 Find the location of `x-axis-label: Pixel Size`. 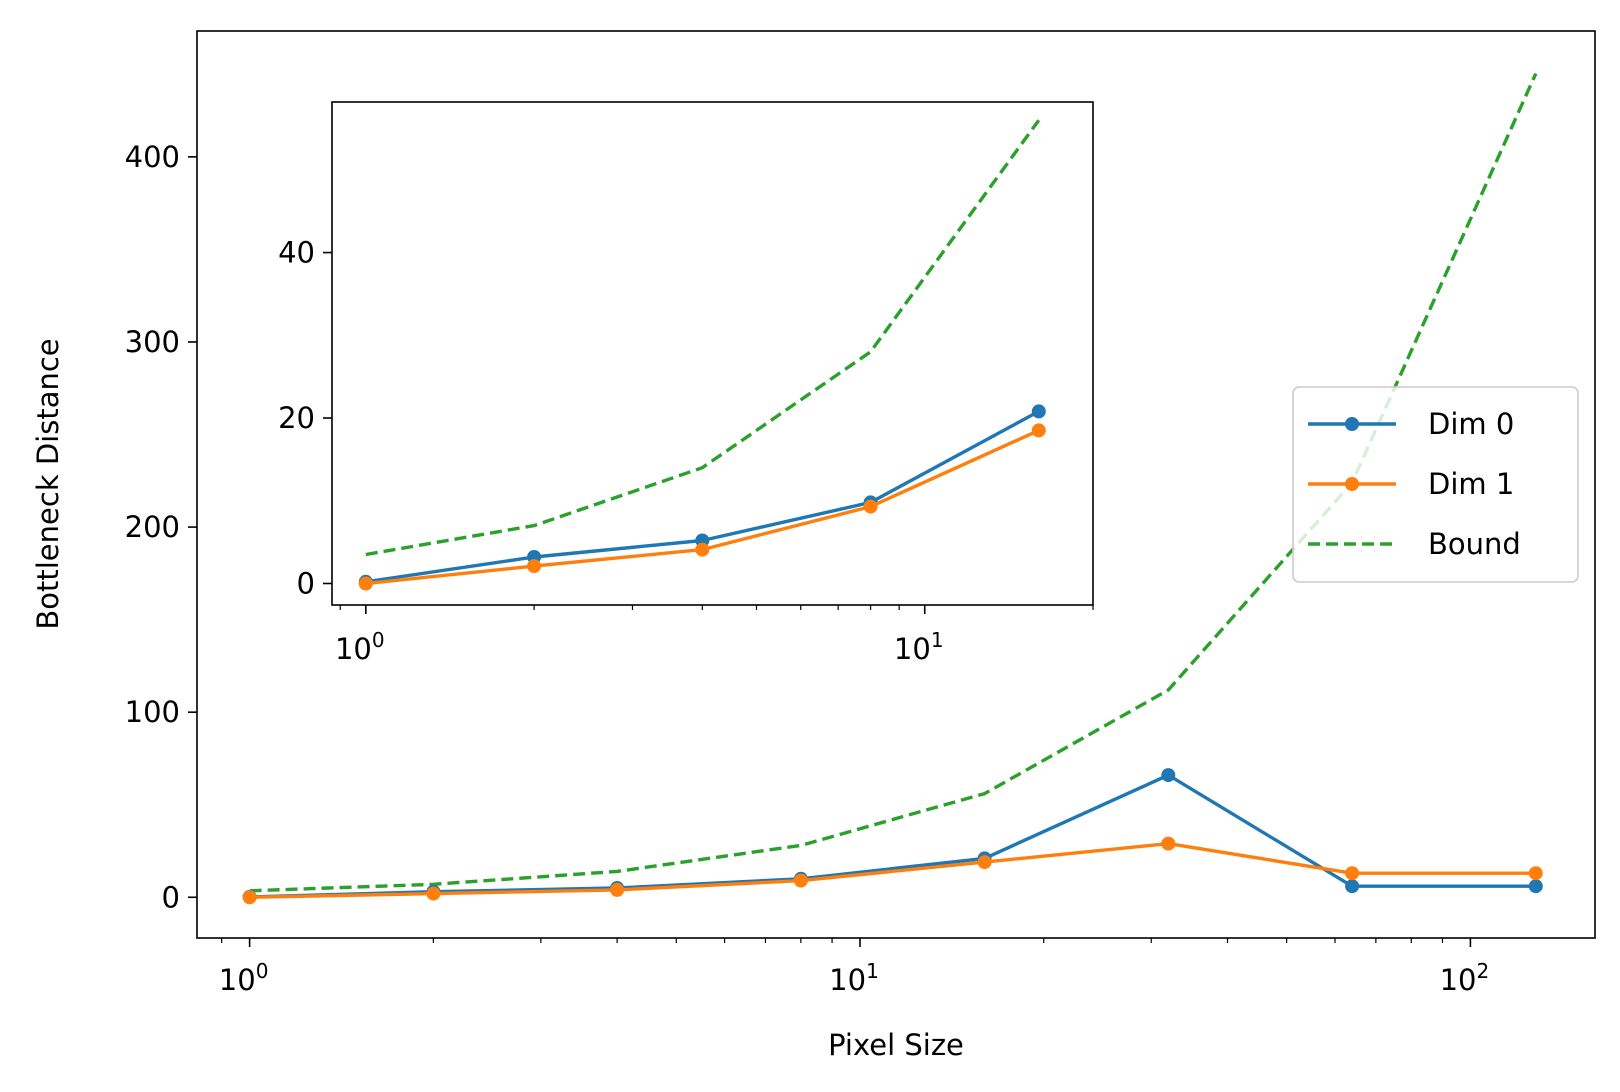

x-axis-label: Pixel Size is located at coordinates (896, 1045).